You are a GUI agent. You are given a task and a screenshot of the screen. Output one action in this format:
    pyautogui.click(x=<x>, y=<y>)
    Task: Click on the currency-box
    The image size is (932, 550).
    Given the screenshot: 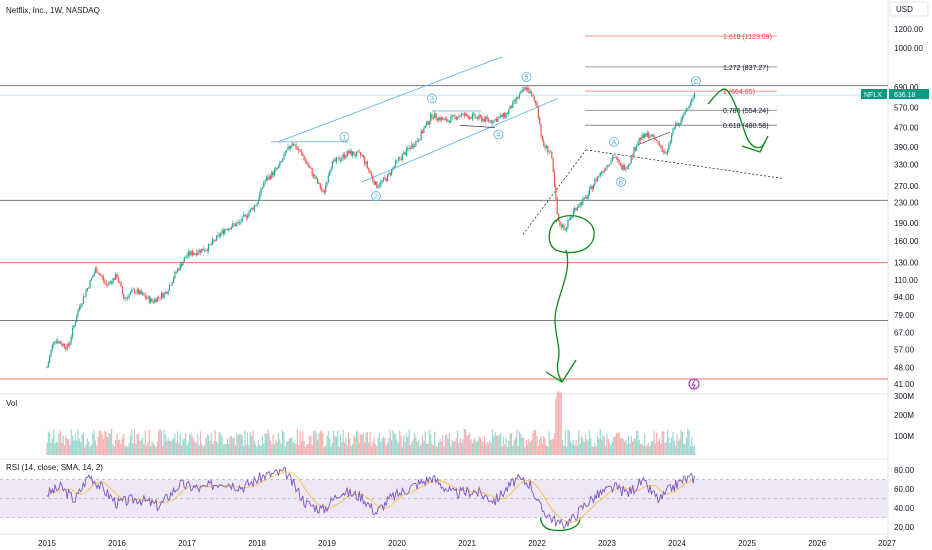 What is the action you would take?
    pyautogui.click(x=909, y=9)
    